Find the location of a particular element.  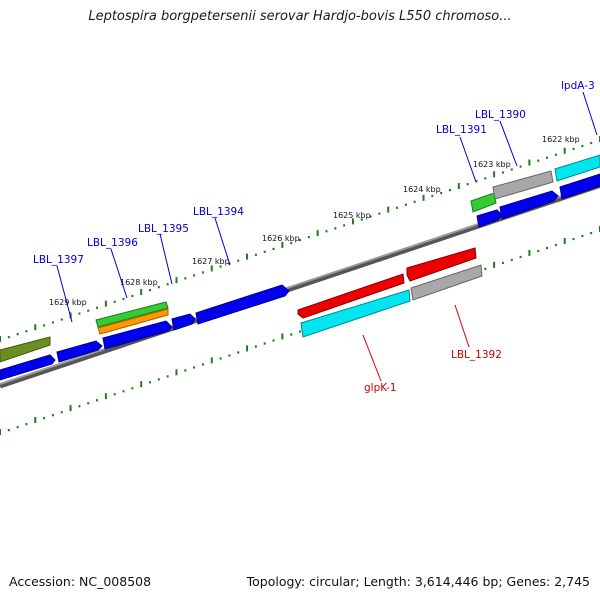

gene-cyan-lpdA is located at coordinates (577, 168).